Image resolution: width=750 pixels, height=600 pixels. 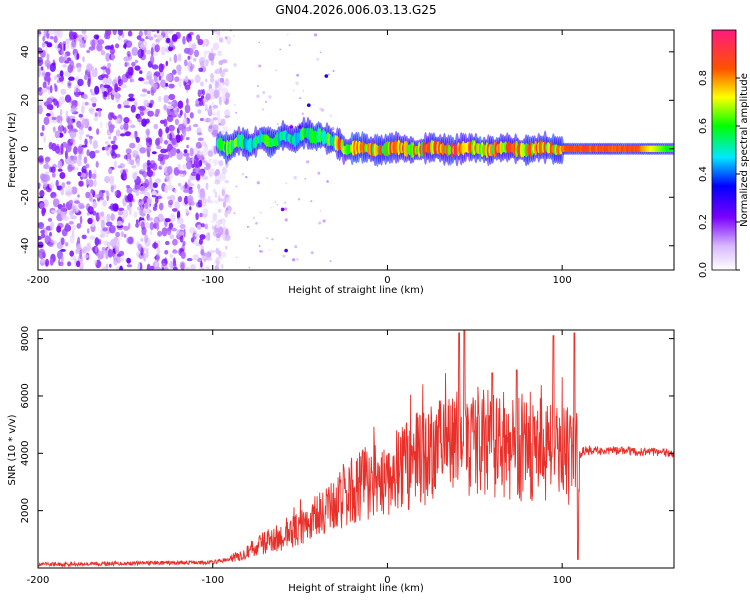 What do you see at coordinates (38, 280) in the screenshot?
I see `x-tick-label: -200` at bounding box center [38, 280].